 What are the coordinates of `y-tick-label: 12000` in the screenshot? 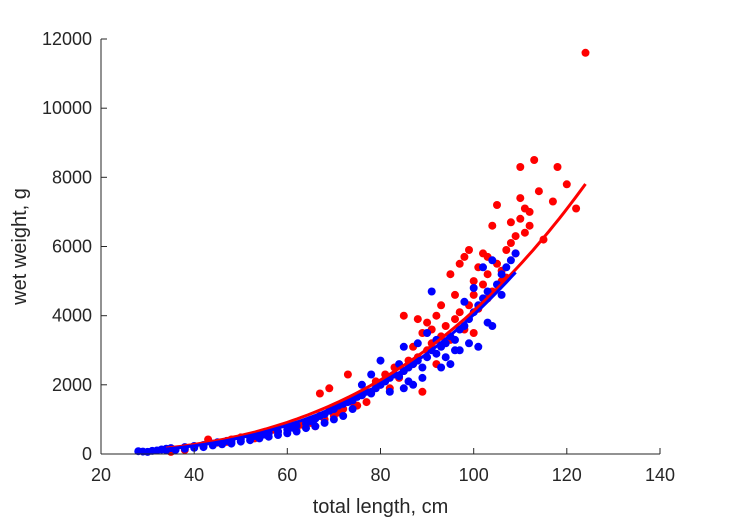 It's located at (67, 39).